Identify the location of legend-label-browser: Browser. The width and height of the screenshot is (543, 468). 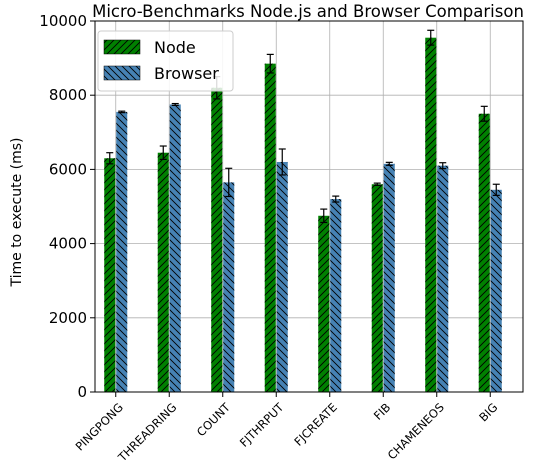
(186, 73).